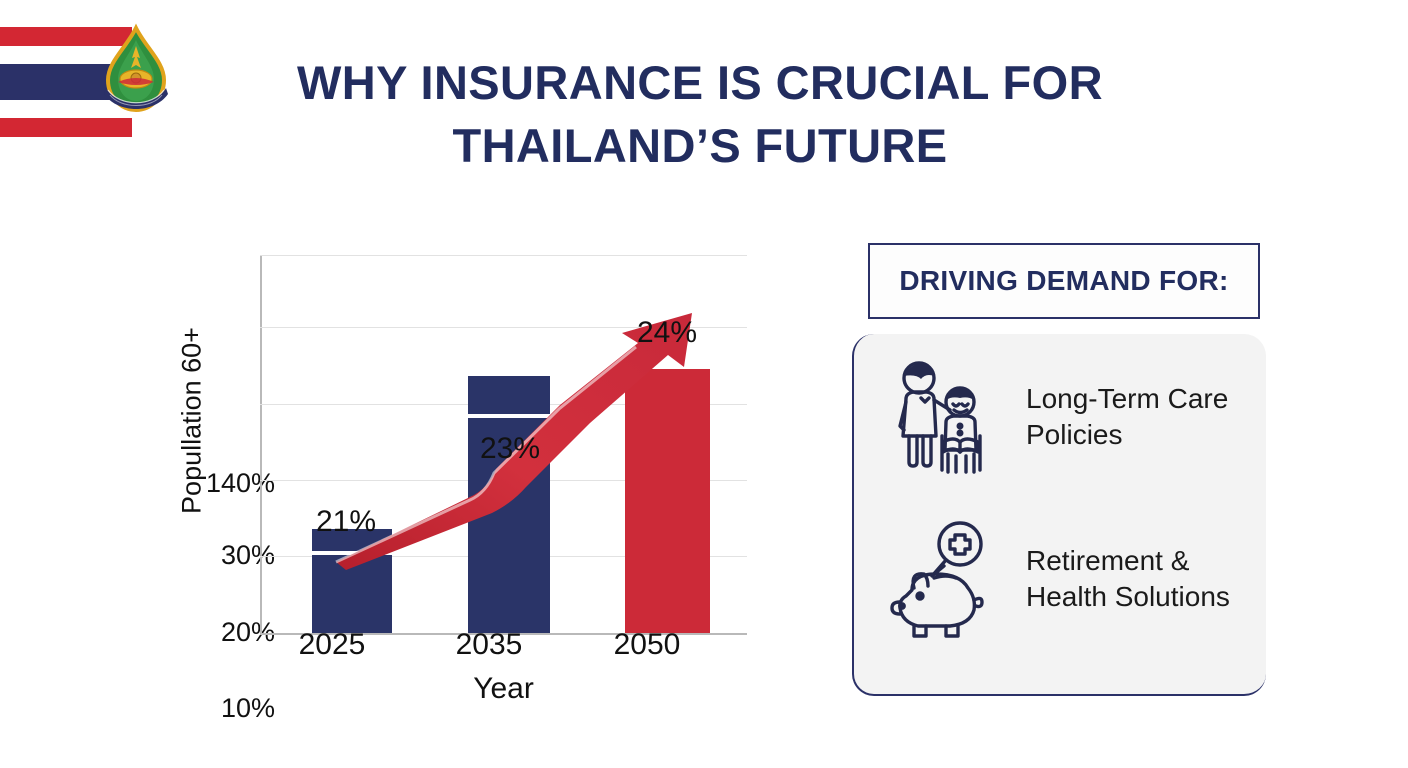 The height and width of the screenshot is (768, 1408). Describe the element at coordinates (940, 417) in the screenshot. I see `caregiver-elderly-icon` at that location.